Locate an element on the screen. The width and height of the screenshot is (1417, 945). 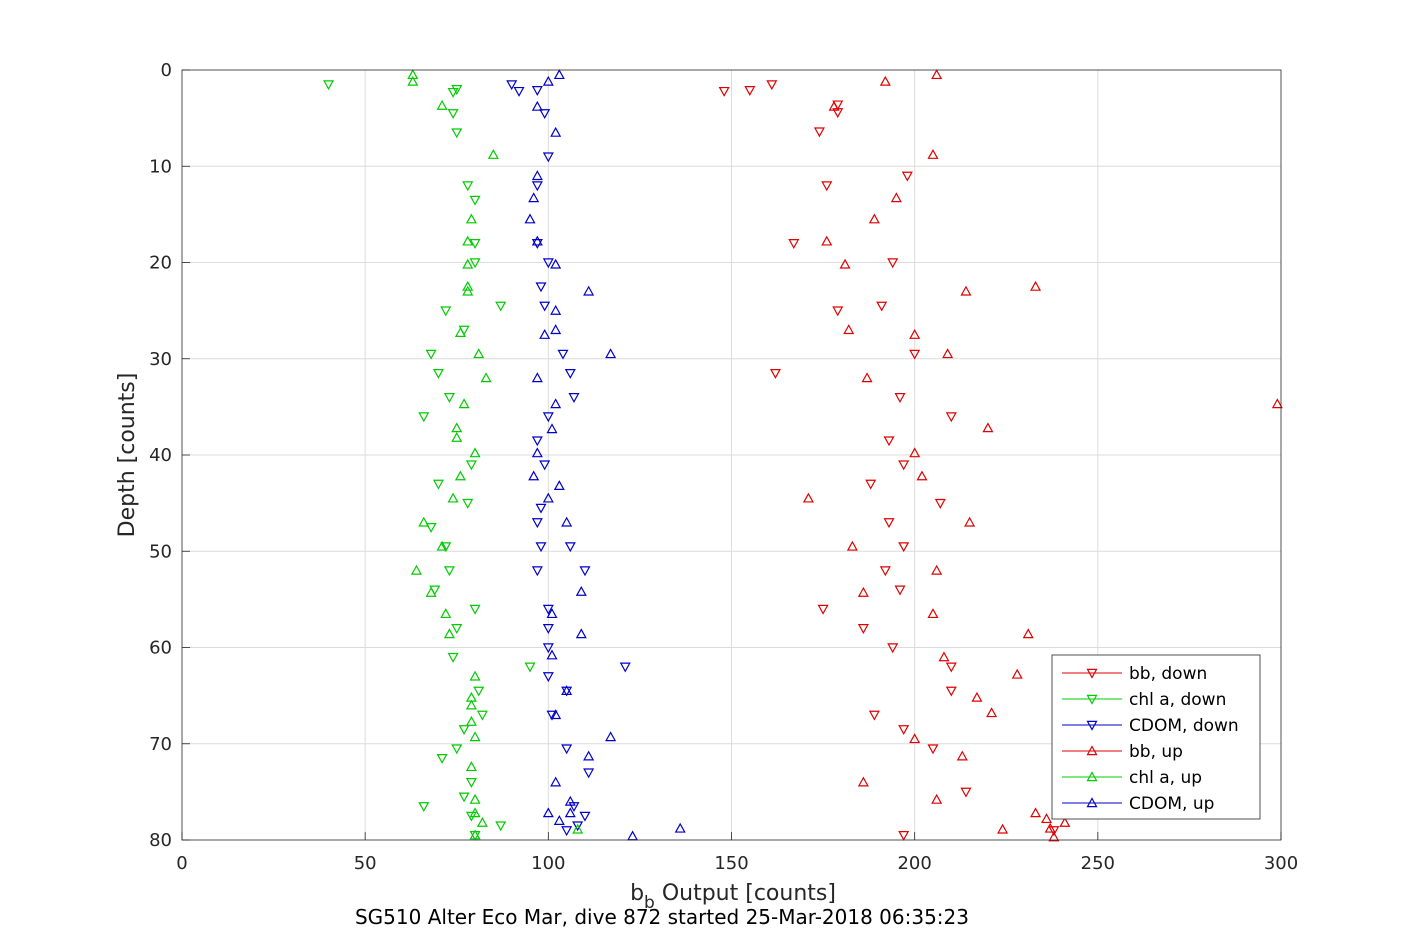
y-tick-label: 80 is located at coordinates (160, 840).